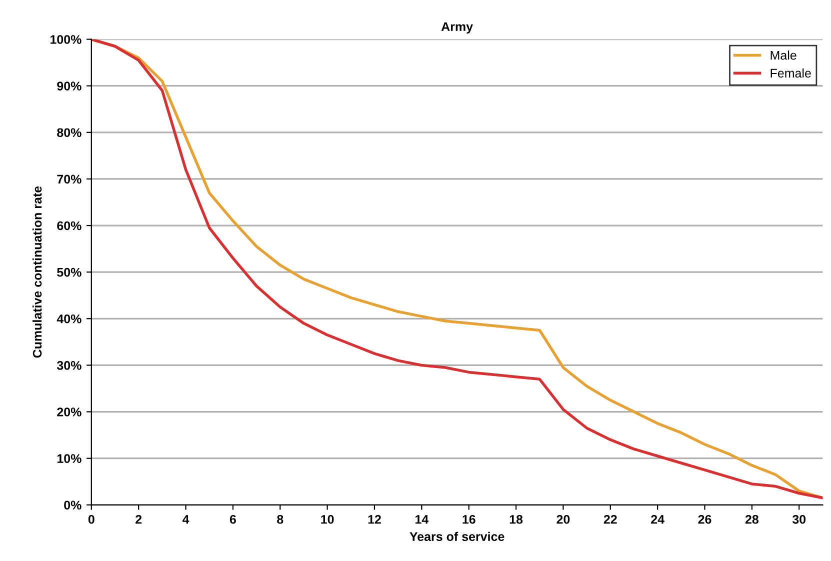 This screenshot has width=831, height=561. I want to click on x-tick-label: 12, so click(374, 519).